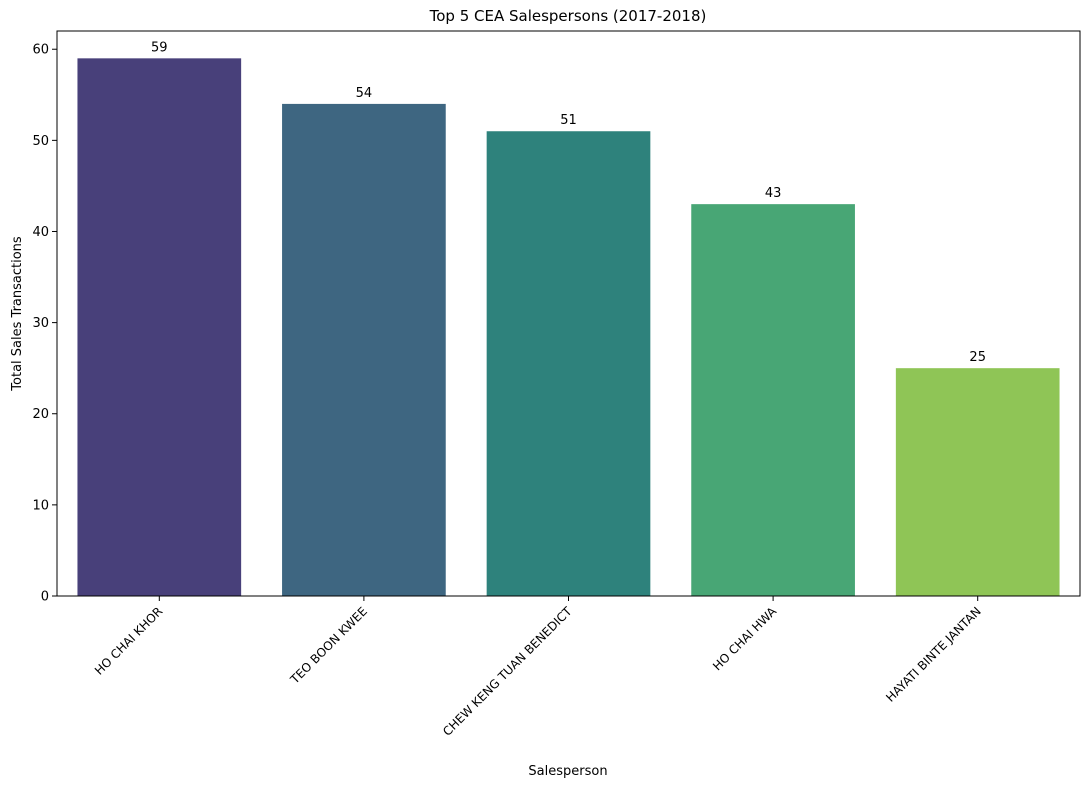 The height and width of the screenshot is (794, 1089). What do you see at coordinates (40, 232) in the screenshot?
I see `y-tick-label-4: 40` at bounding box center [40, 232].